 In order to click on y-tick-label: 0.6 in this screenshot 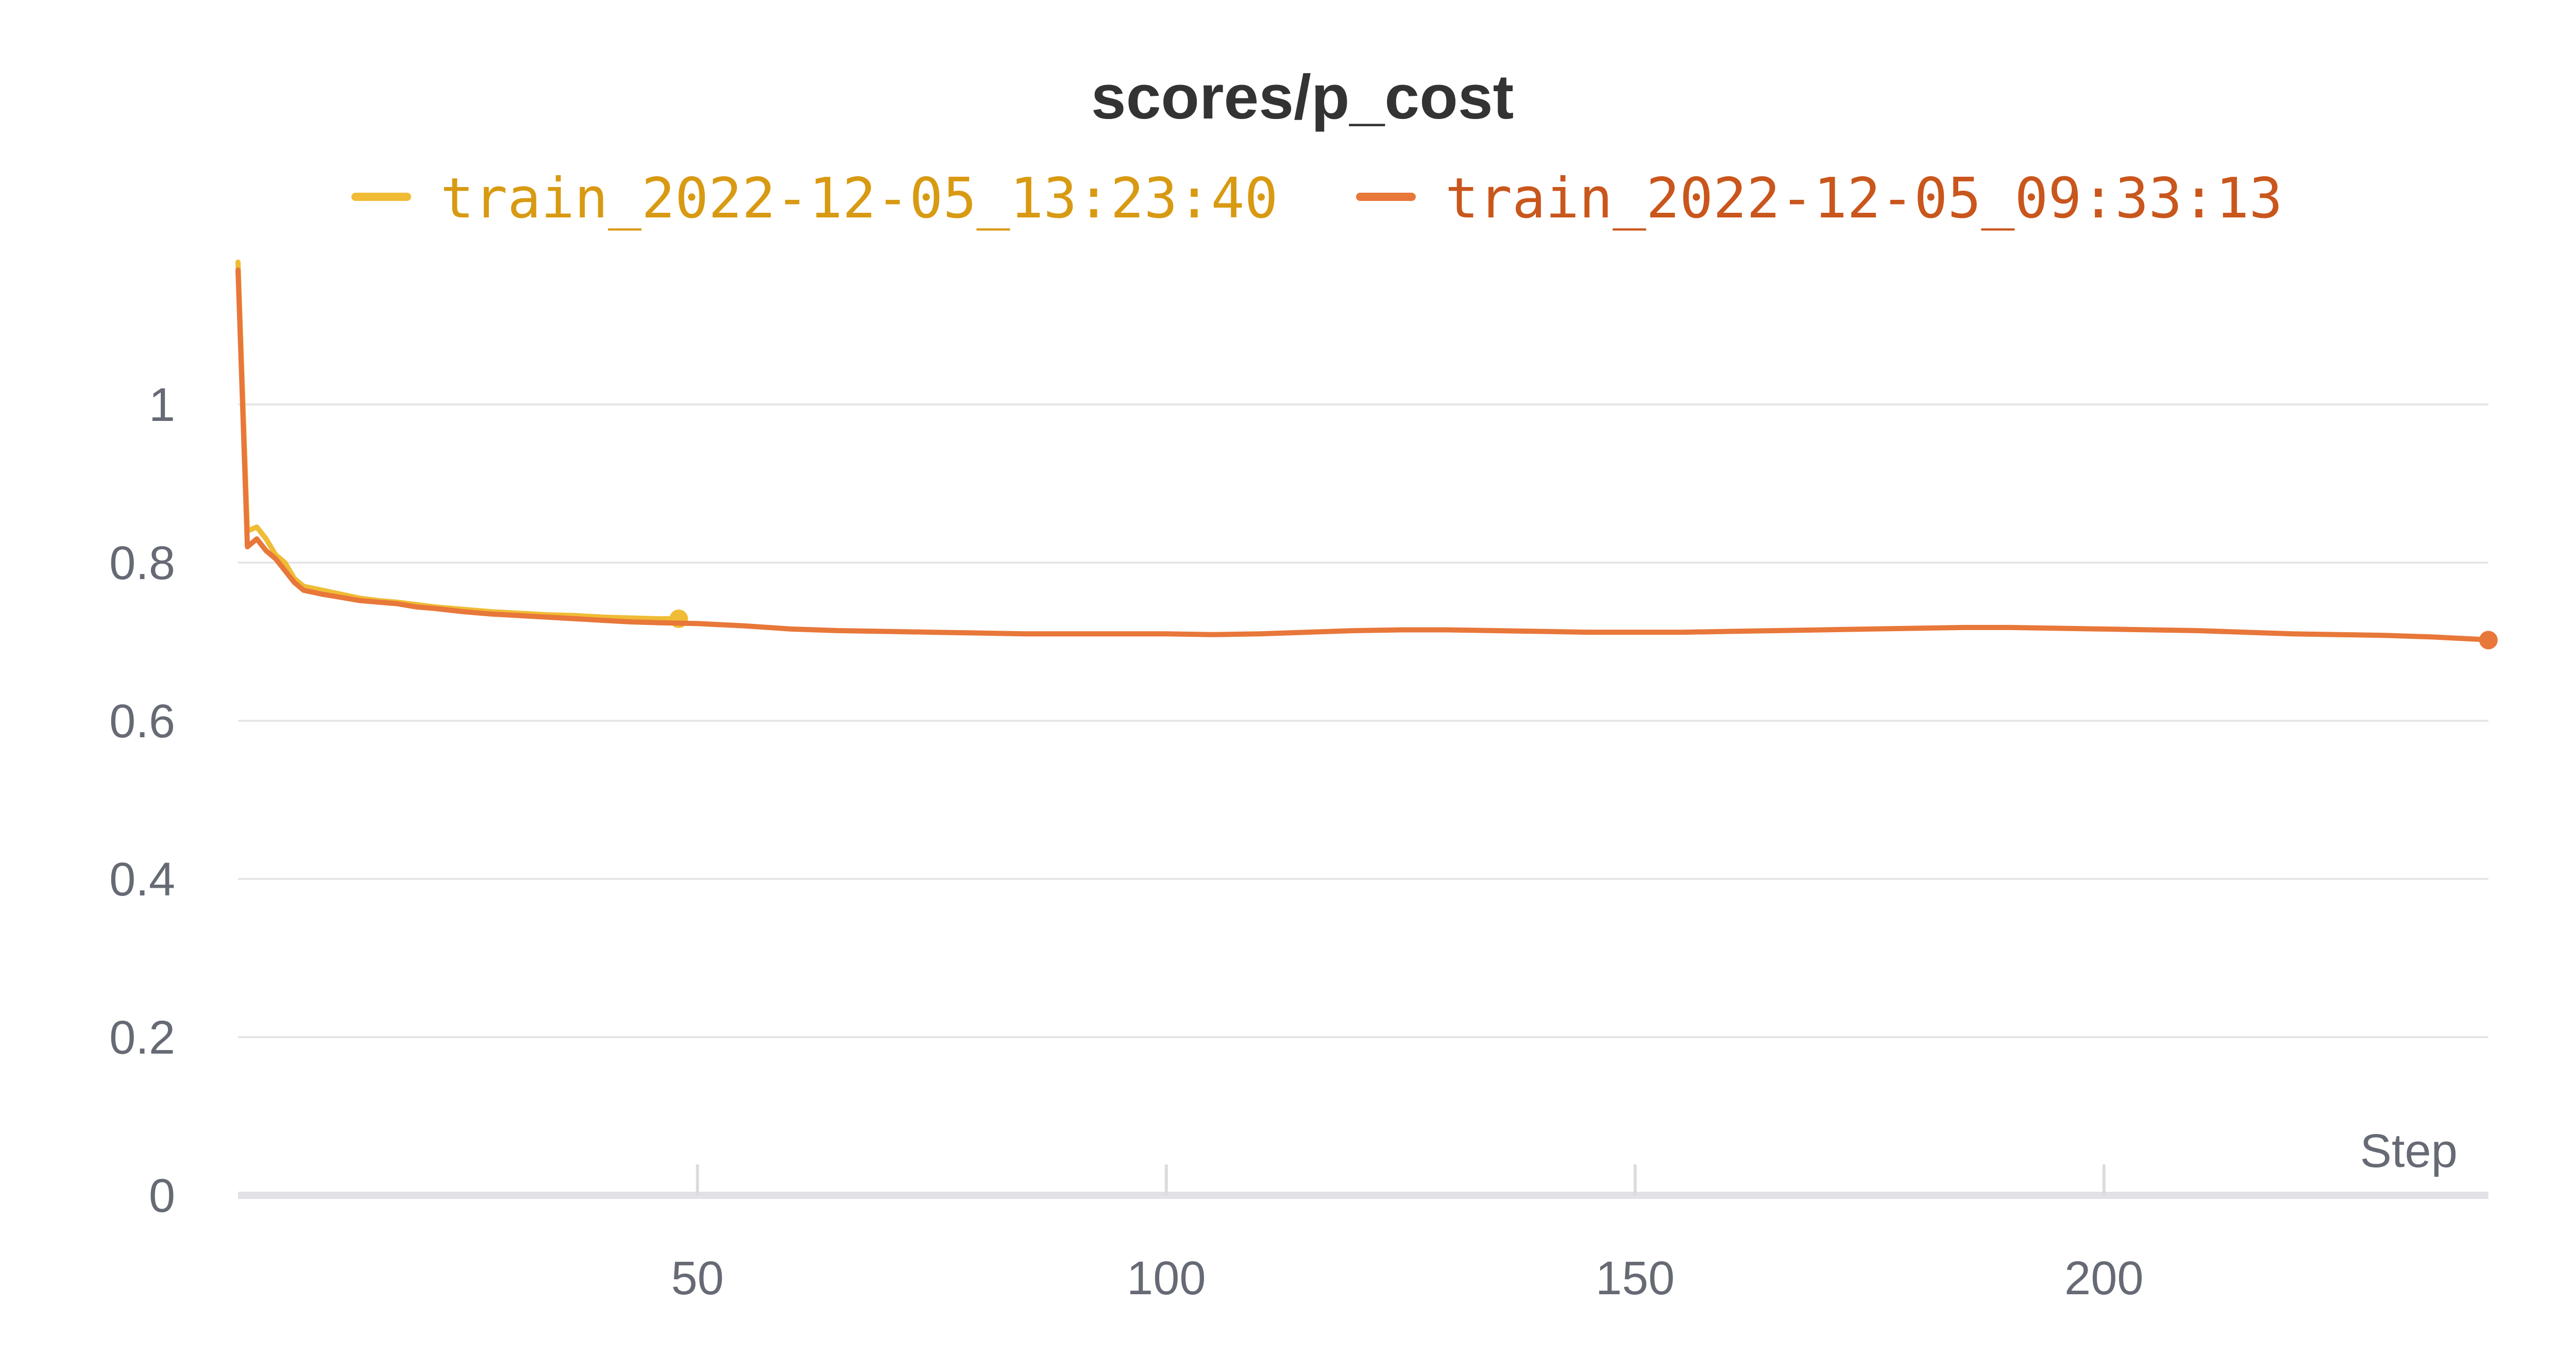, I will do `click(142, 721)`.